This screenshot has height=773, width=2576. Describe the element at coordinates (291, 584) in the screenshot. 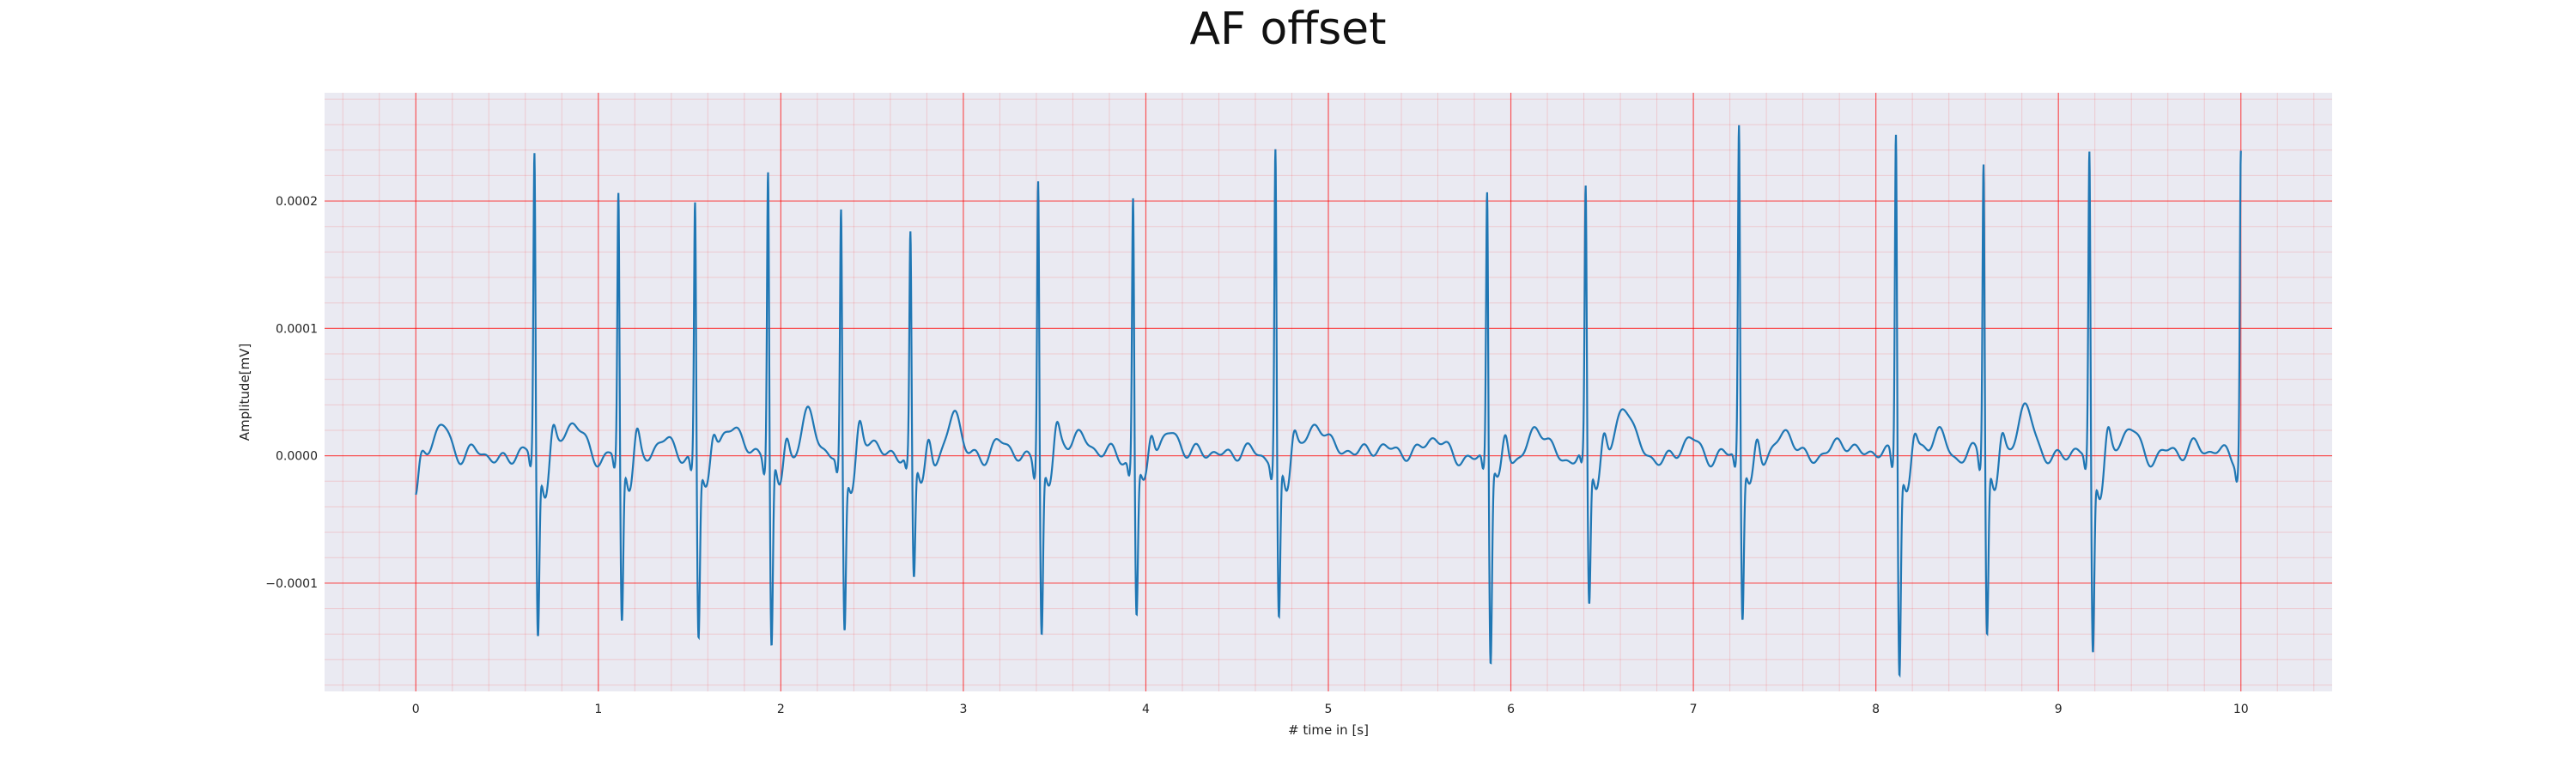

I see `y-tick-label: −0.0001` at that location.